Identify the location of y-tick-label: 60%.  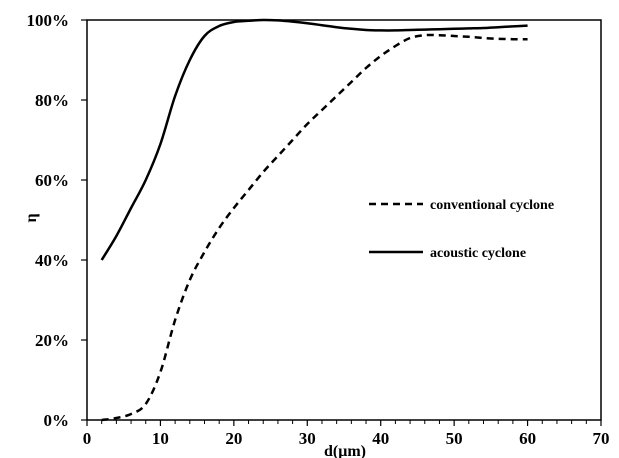
(52, 180).